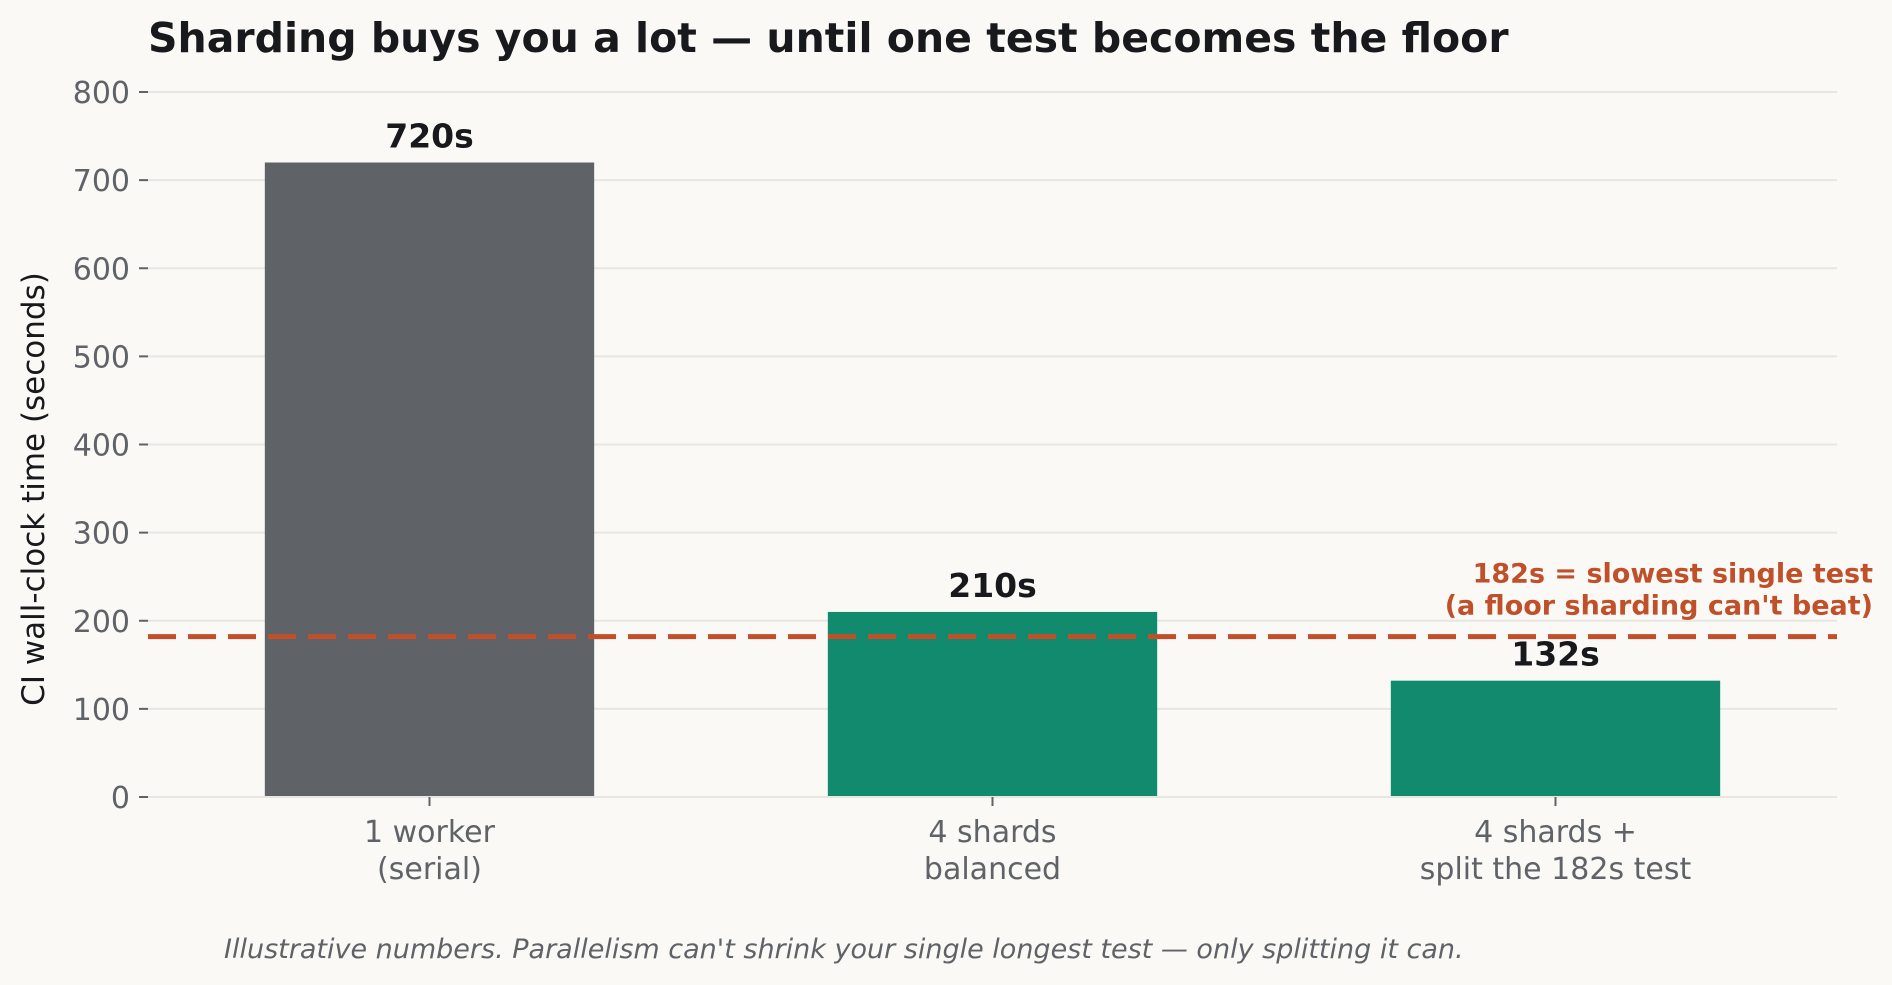 The height and width of the screenshot is (985, 1892). I want to click on x-tick-label: 4 shards + split the 182s test, so click(1556, 851).